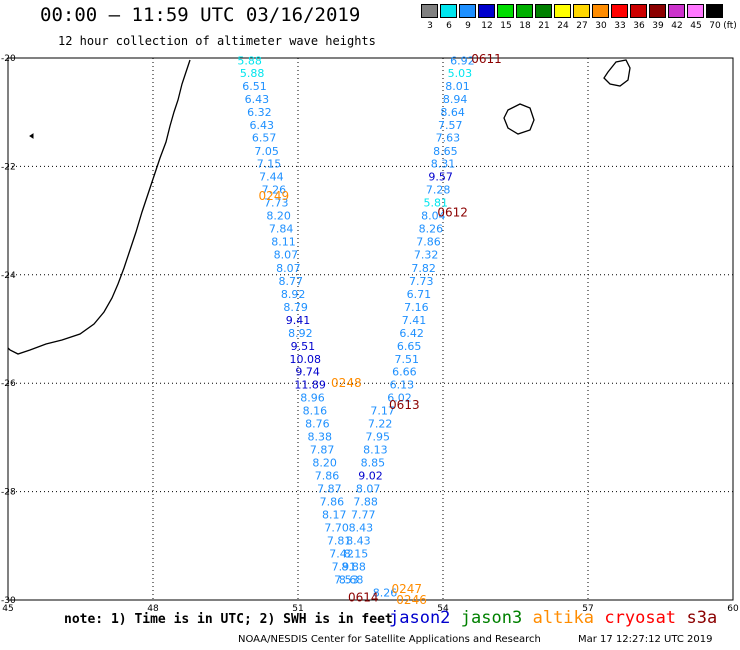  What do you see at coordinates (486, 59) in the screenshot?
I see `track-time-label: 0611` at bounding box center [486, 59].